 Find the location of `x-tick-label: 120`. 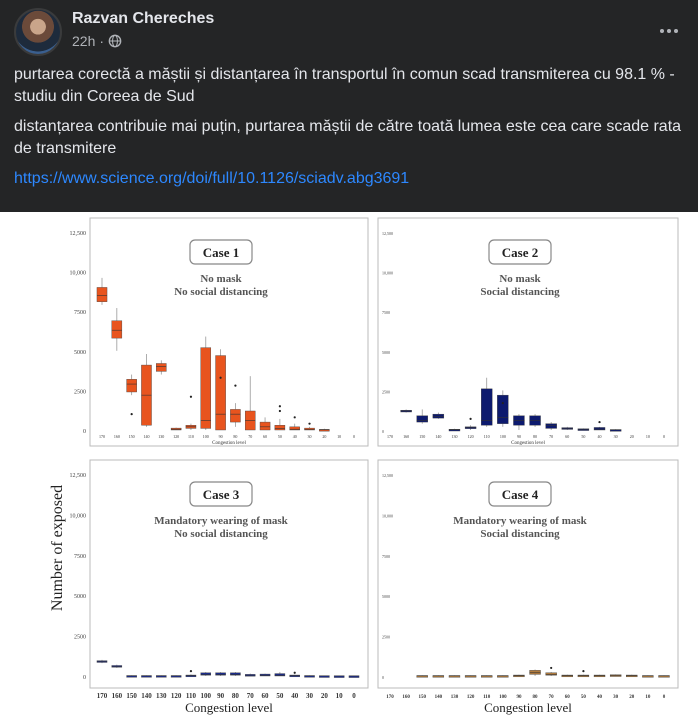

x-tick-label: 120 is located at coordinates (176, 696).